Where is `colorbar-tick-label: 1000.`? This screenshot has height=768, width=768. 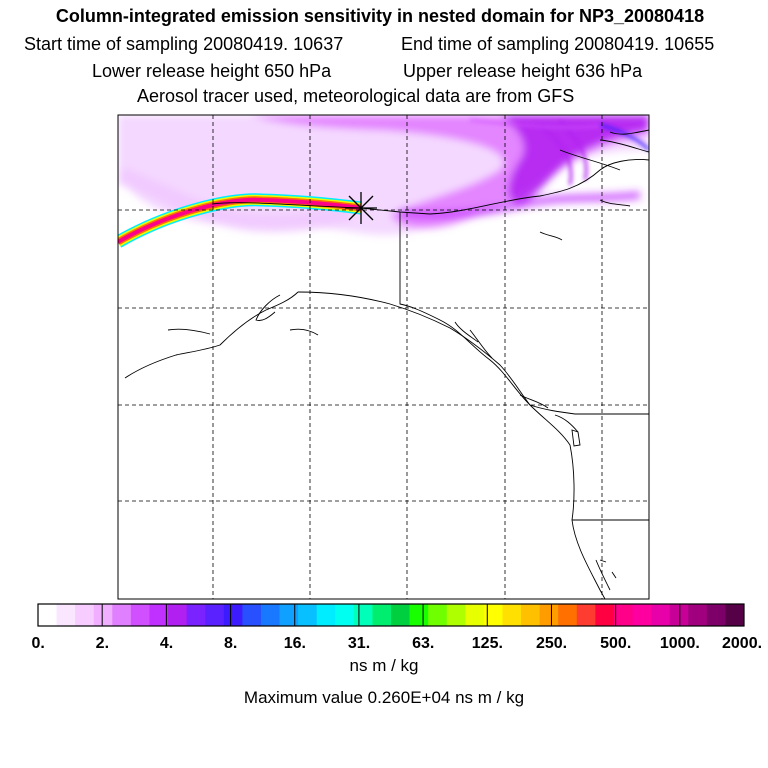 colorbar-tick-label: 1000. is located at coordinates (679, 643).